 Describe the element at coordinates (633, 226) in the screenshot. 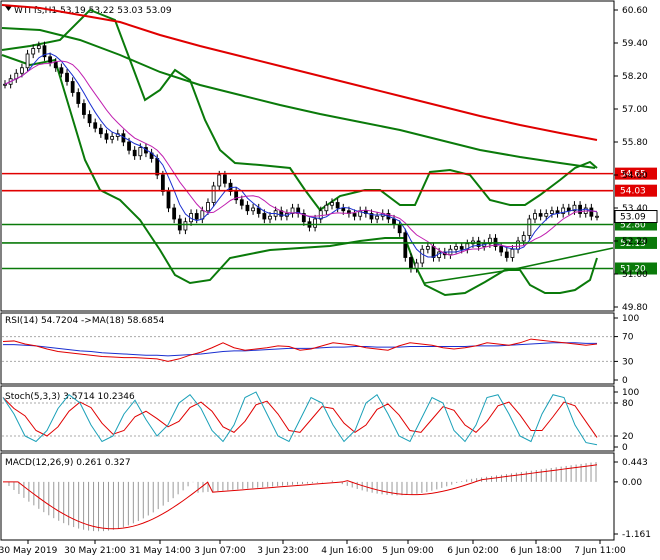

I see `level-label: 52.80` at that location.